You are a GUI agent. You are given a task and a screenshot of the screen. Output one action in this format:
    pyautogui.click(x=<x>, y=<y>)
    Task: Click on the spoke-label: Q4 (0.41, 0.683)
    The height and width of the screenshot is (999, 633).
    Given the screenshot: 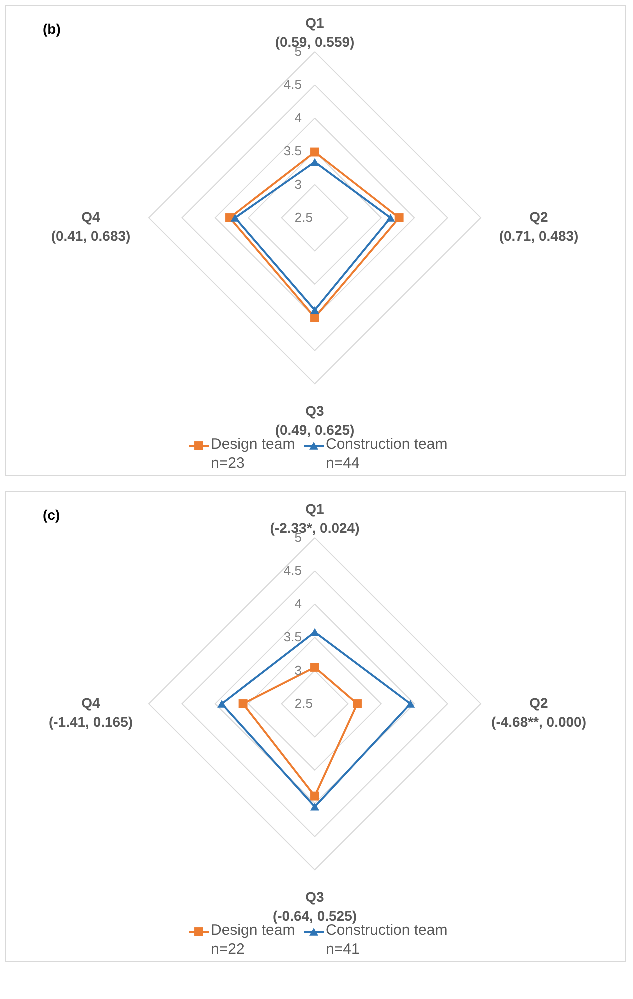 What is the action you would take?
    pyautogui.click(x=91, y=226)
    